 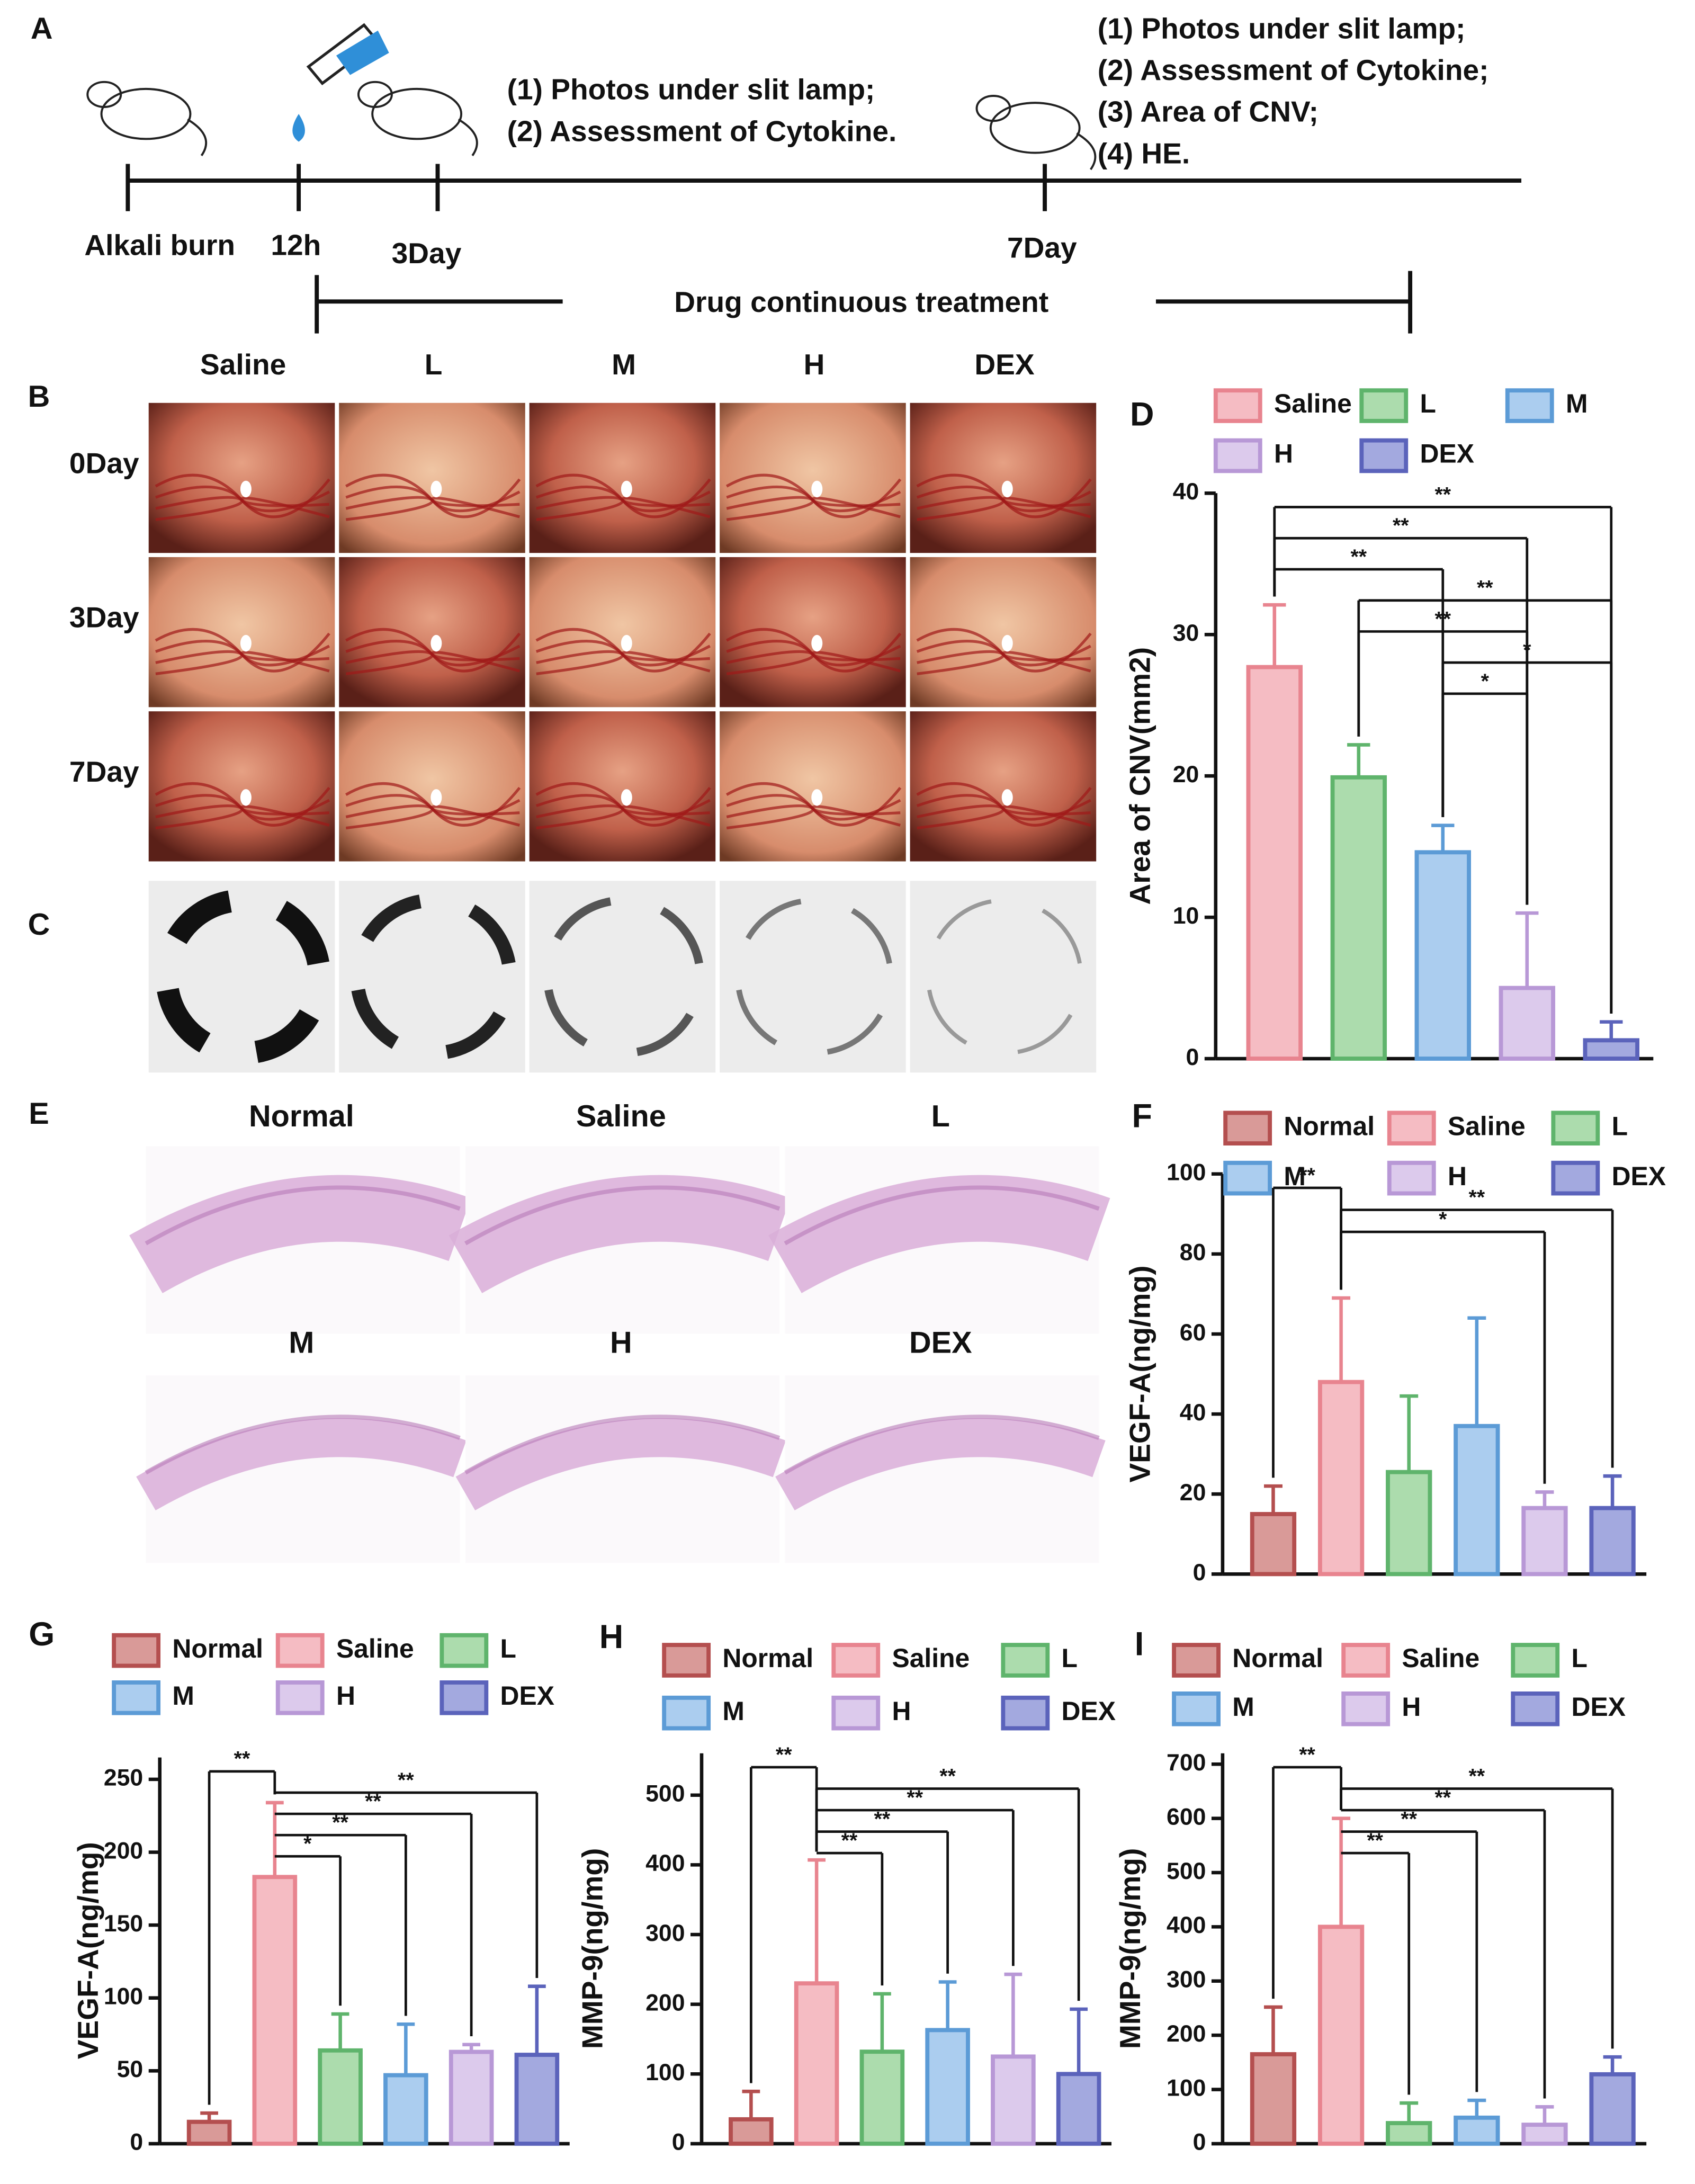 I want to click on y-tick-label: 500, so click(x=1186, y=1871).